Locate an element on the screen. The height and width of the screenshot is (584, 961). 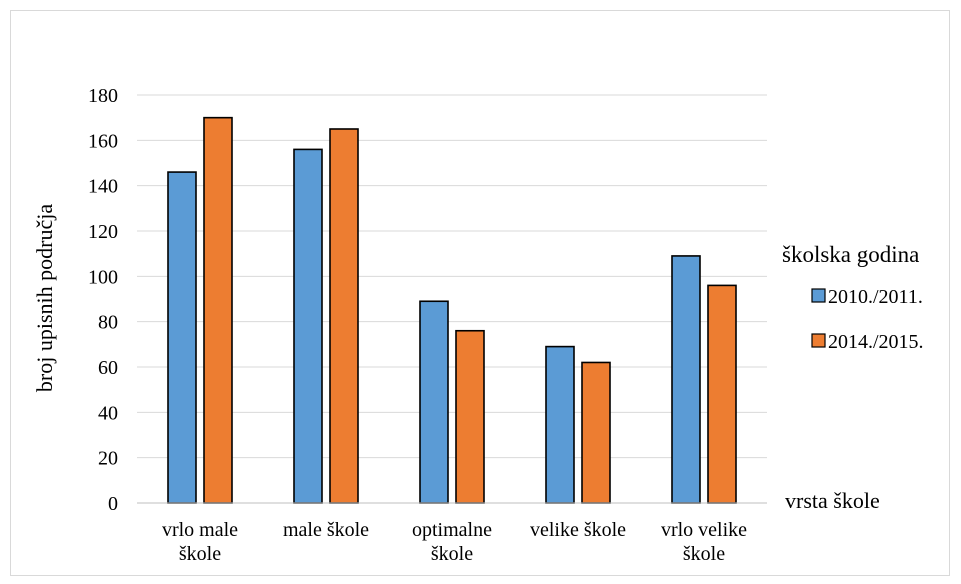
y-tick-label: 0 is located at coordinates (113, 504).